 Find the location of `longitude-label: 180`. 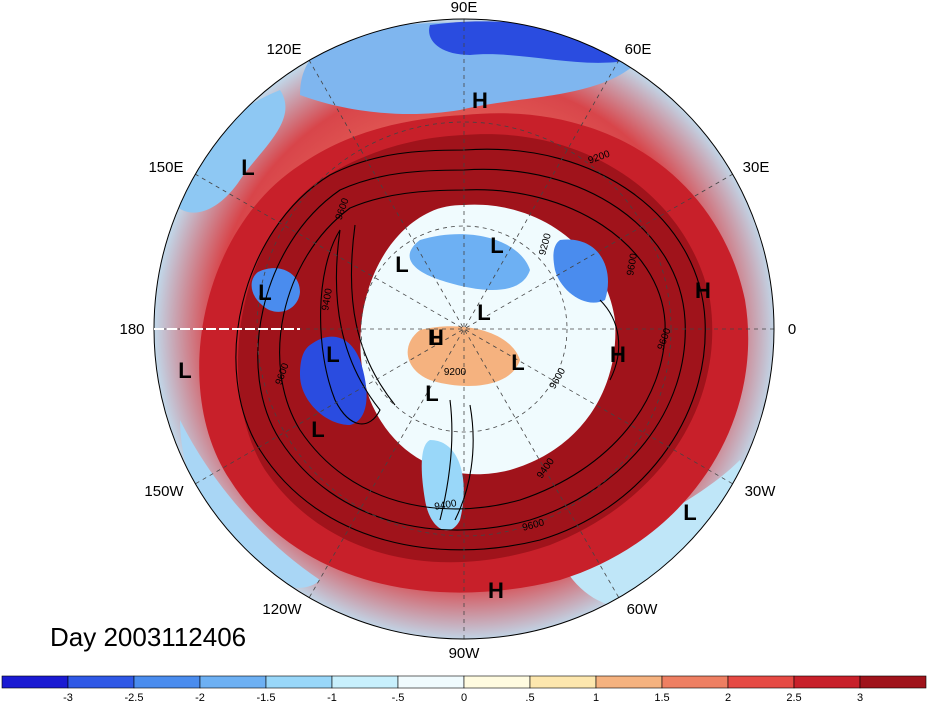

longitude-label: 180 is located at coordinates (131, 329).